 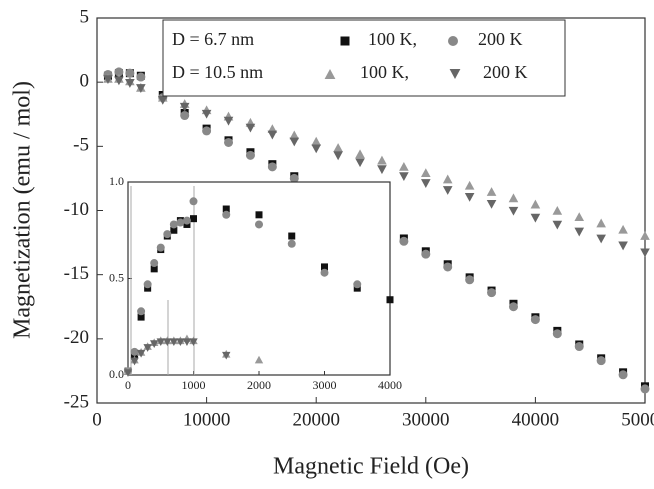 I want to click on x-tick-label: 20000, so click(x=316, y=419).